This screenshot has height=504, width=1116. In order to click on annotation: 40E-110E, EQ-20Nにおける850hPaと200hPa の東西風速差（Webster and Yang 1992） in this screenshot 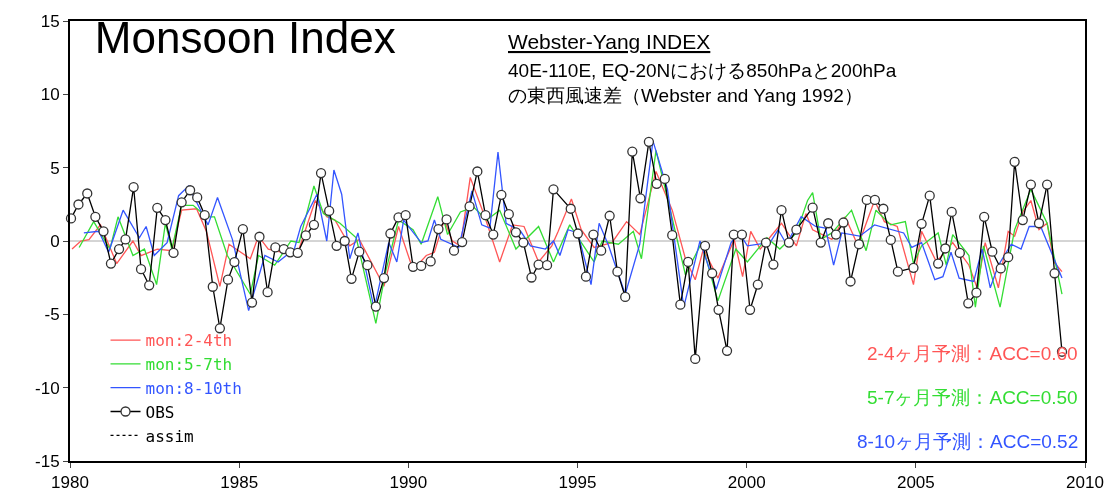, I will do `click(702, 83)`.